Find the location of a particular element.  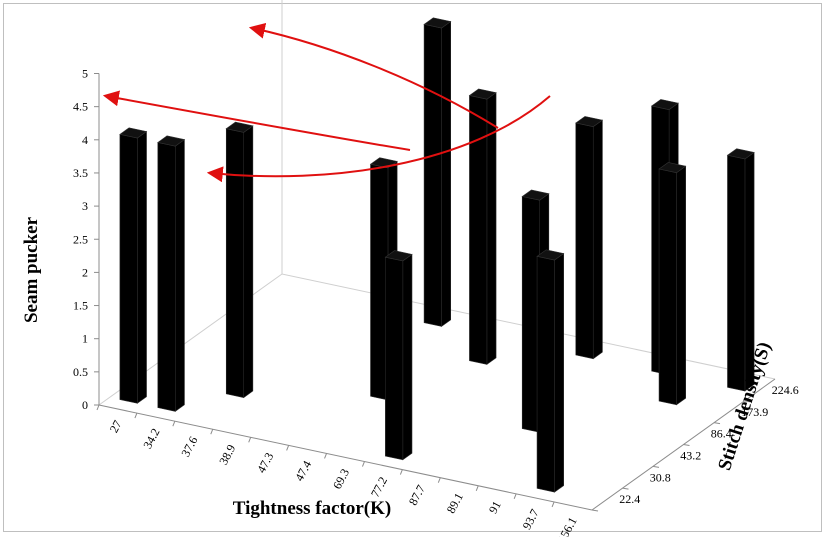

x-tick-label: 27 is located at coordinates (116, 426).